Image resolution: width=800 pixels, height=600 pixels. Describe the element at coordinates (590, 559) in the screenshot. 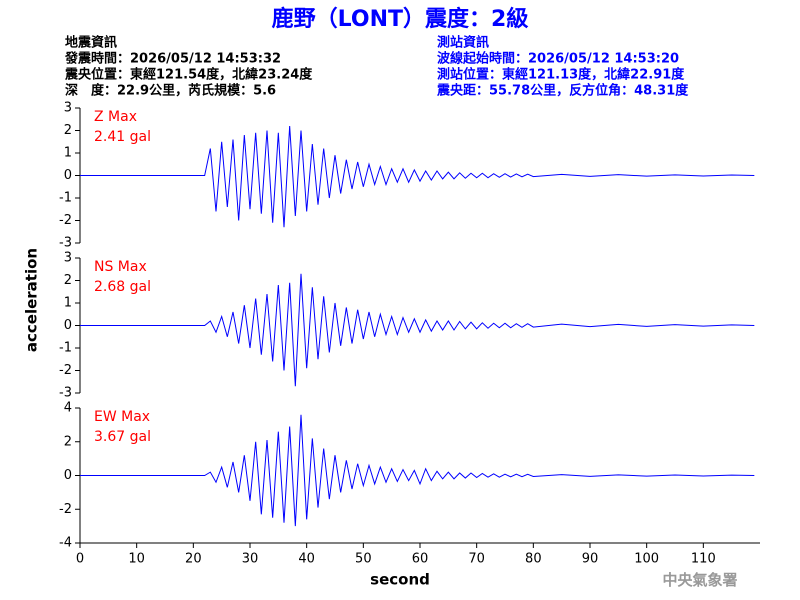

I see `x-tick-label: 90` at that location.